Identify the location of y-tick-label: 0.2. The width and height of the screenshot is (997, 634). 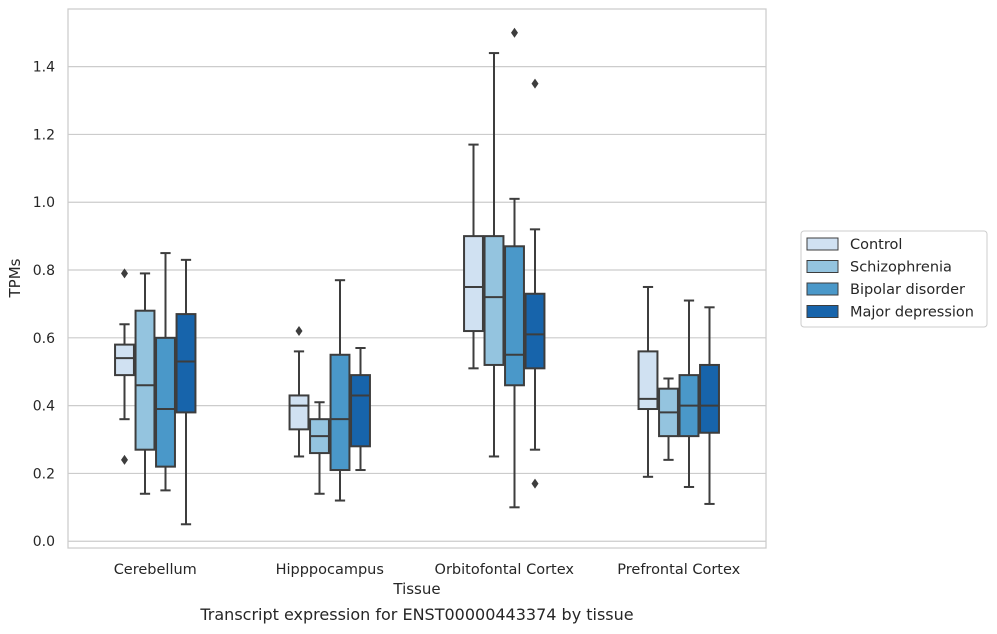
(44, 474).